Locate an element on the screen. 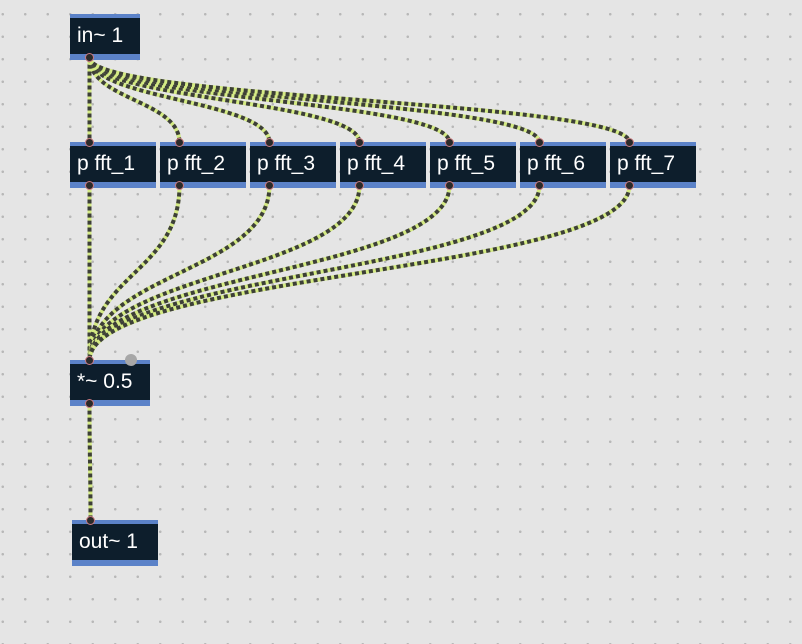 The width and height of the screenshot is (802, 644). object-p-fft-1: p fft_1 is located at coordinates (113, 164).